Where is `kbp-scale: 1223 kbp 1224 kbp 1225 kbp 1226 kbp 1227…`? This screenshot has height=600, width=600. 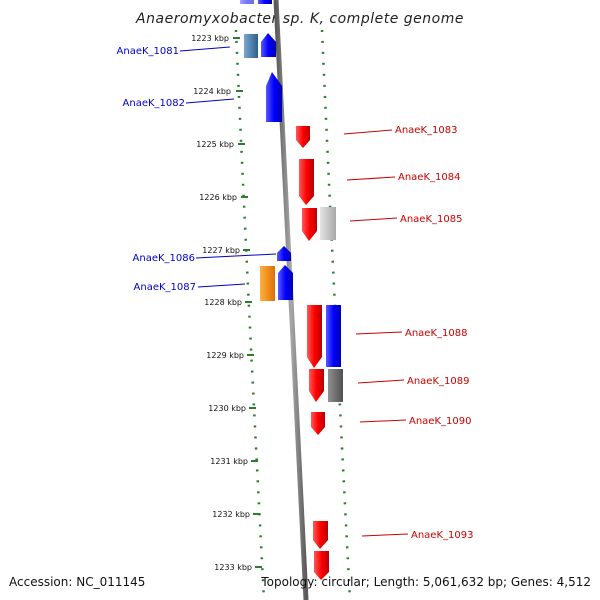
kbp-scale: 1223 kbp 1224 kbp 1225 kbp 1226 kbp 1227… is located at coordinates (226, 303).